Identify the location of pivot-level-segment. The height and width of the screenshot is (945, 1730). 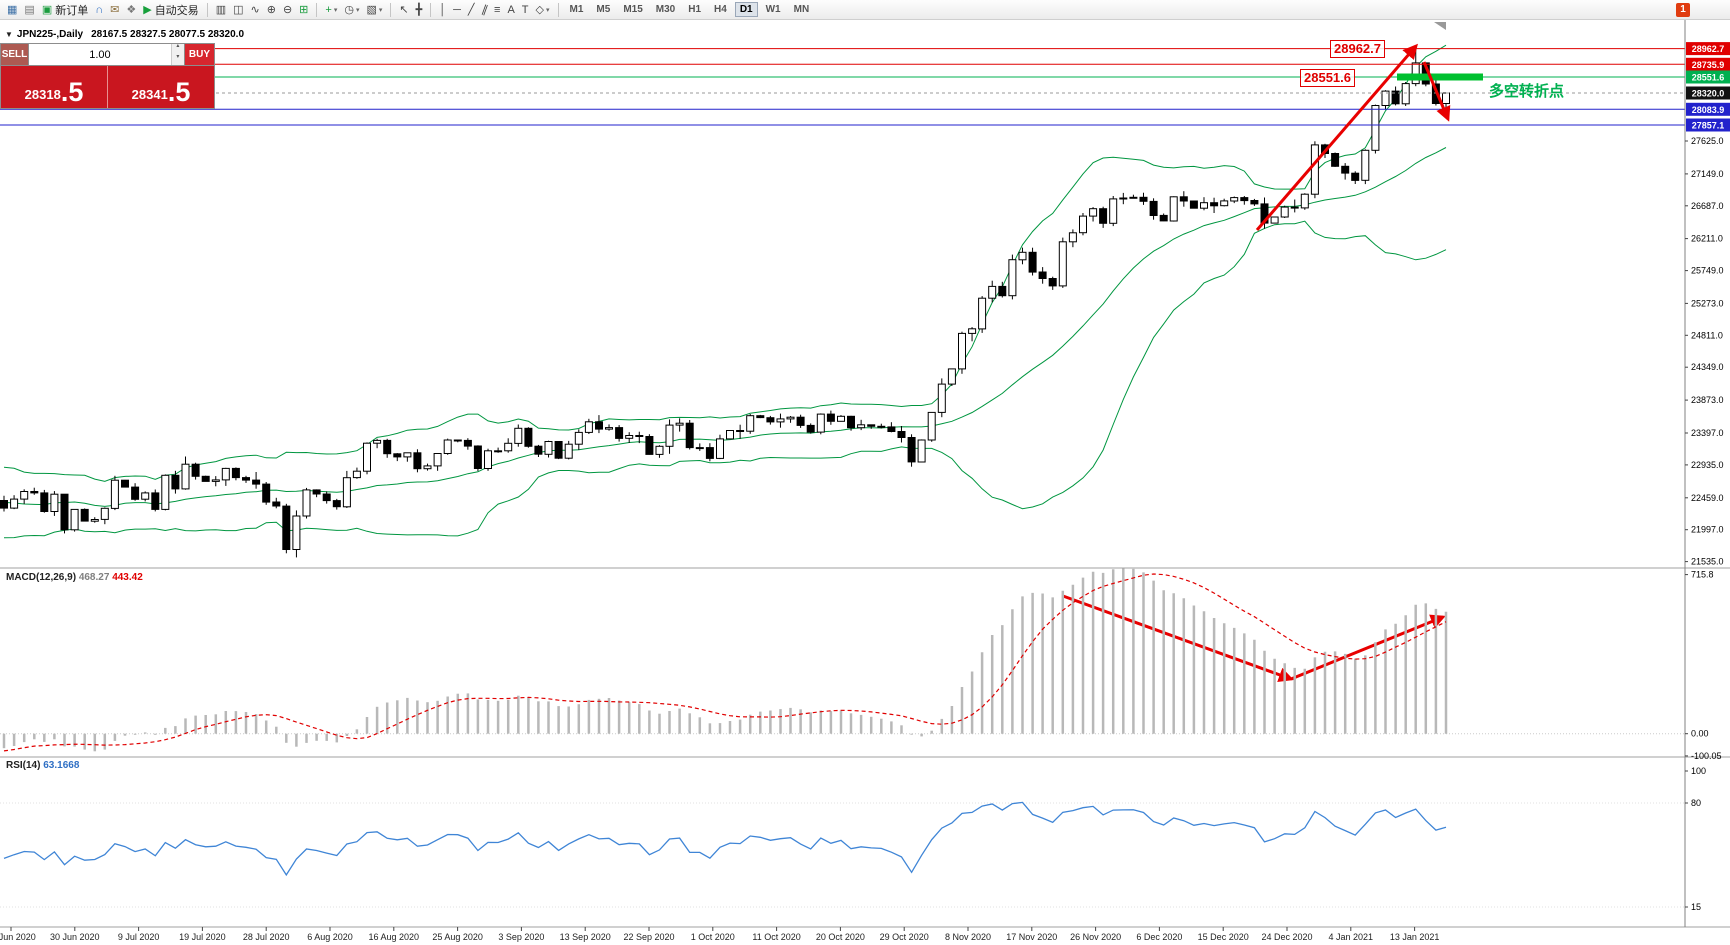
(1440, 77).